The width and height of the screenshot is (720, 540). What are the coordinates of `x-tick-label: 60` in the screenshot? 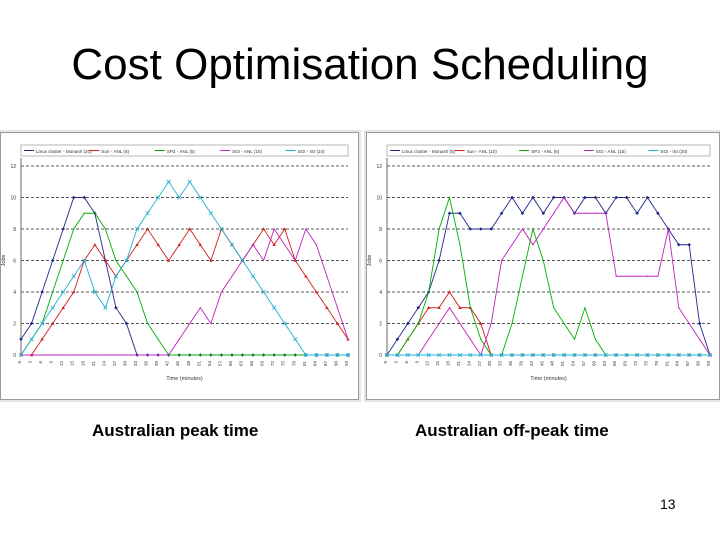 It's located at (593, 364).